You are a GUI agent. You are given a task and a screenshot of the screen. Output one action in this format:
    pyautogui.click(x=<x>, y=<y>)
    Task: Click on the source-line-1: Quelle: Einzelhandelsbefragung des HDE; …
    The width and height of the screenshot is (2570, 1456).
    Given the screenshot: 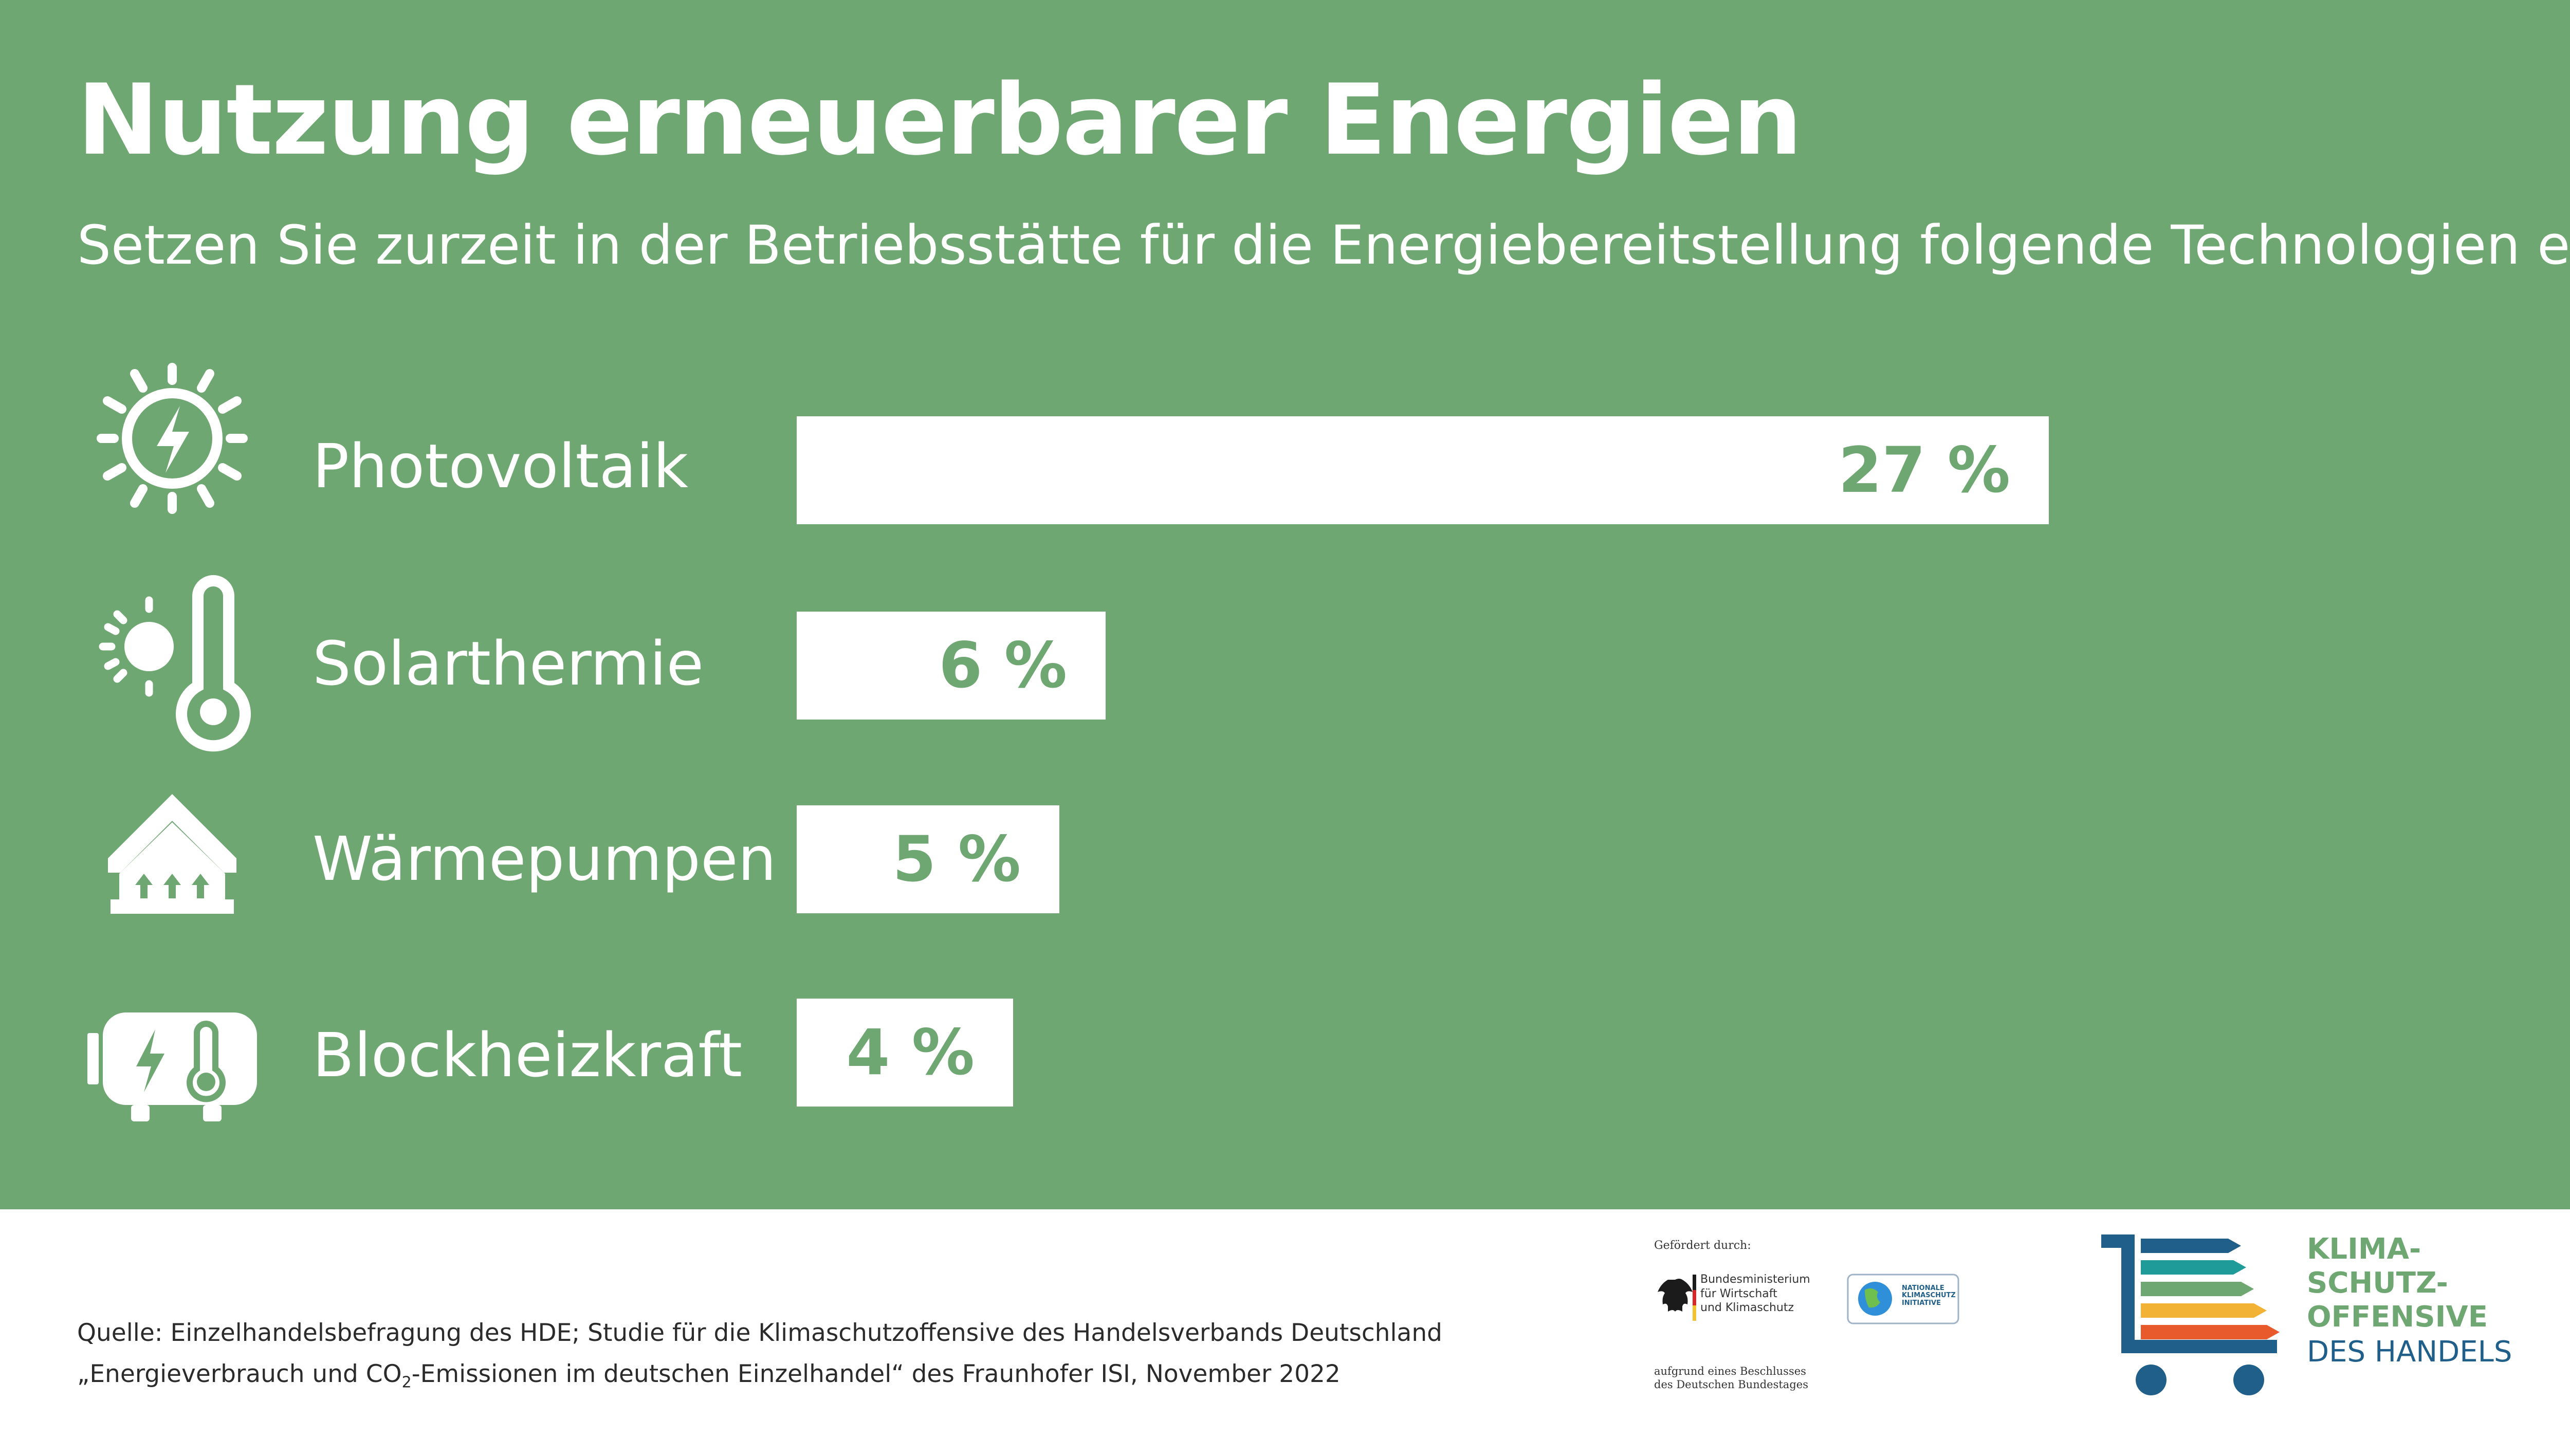 What is the action you would take?
    pyautogui.click(x=759, y=1333)
    